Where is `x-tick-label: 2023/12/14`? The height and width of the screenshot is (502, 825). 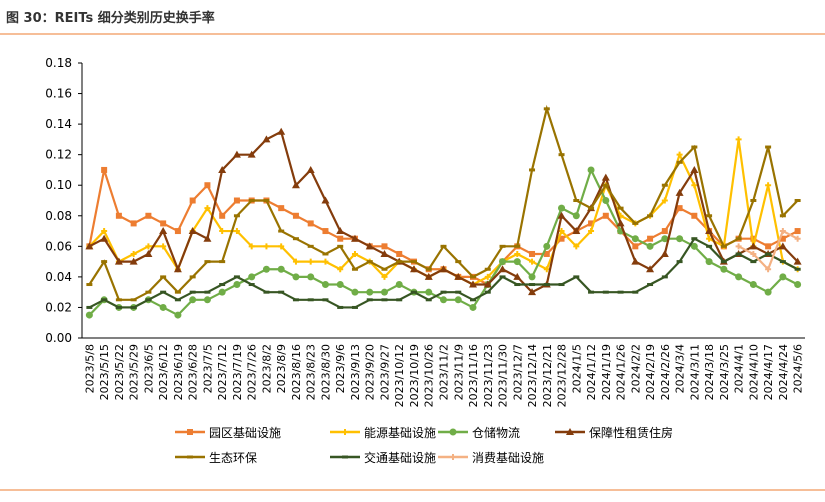
x-tick-label: 2023/12/14 is located at coordinates (532, 375).